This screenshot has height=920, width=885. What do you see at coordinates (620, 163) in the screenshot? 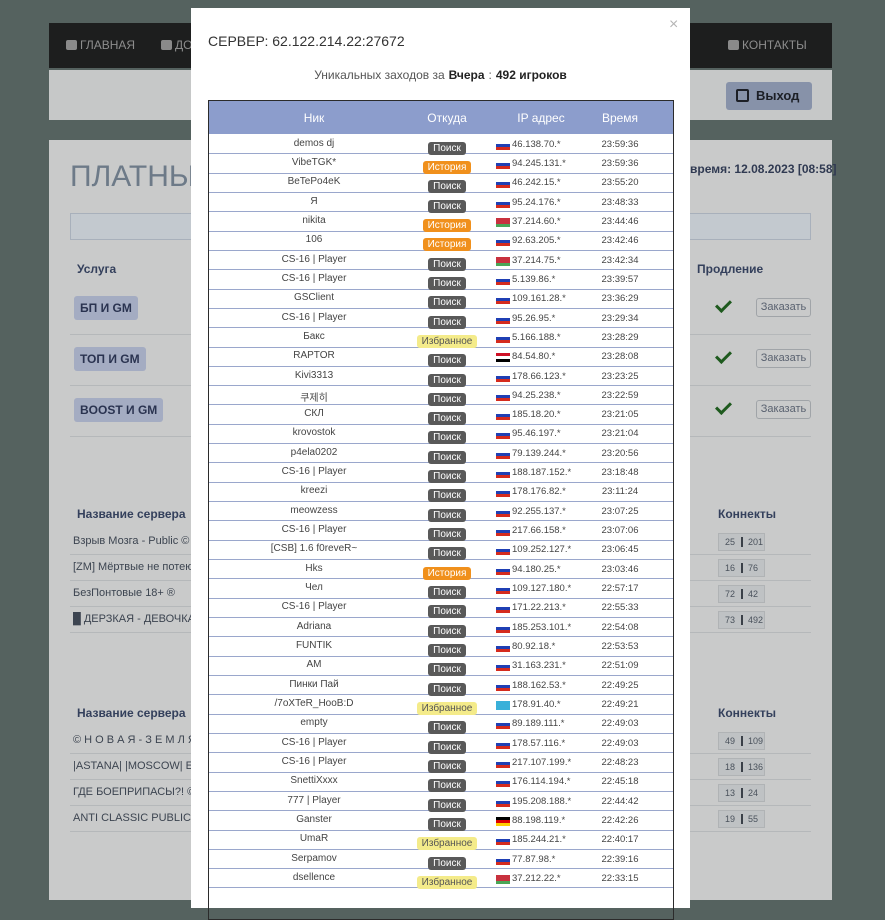
I see `visit-time: 23:59:36` at bounding box center [620, 163].